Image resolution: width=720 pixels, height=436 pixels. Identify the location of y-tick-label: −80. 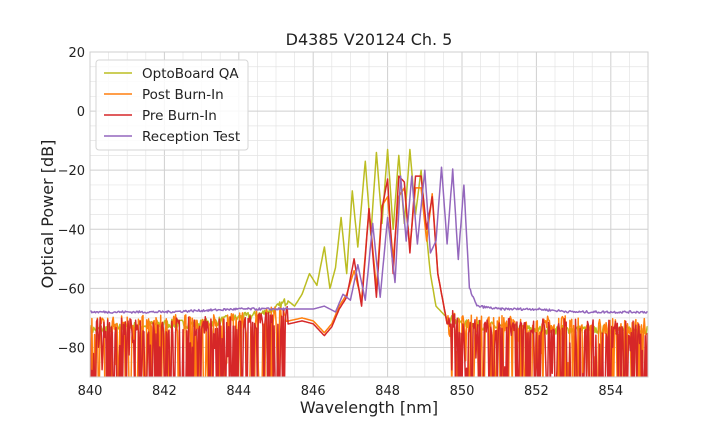
(71, 348).